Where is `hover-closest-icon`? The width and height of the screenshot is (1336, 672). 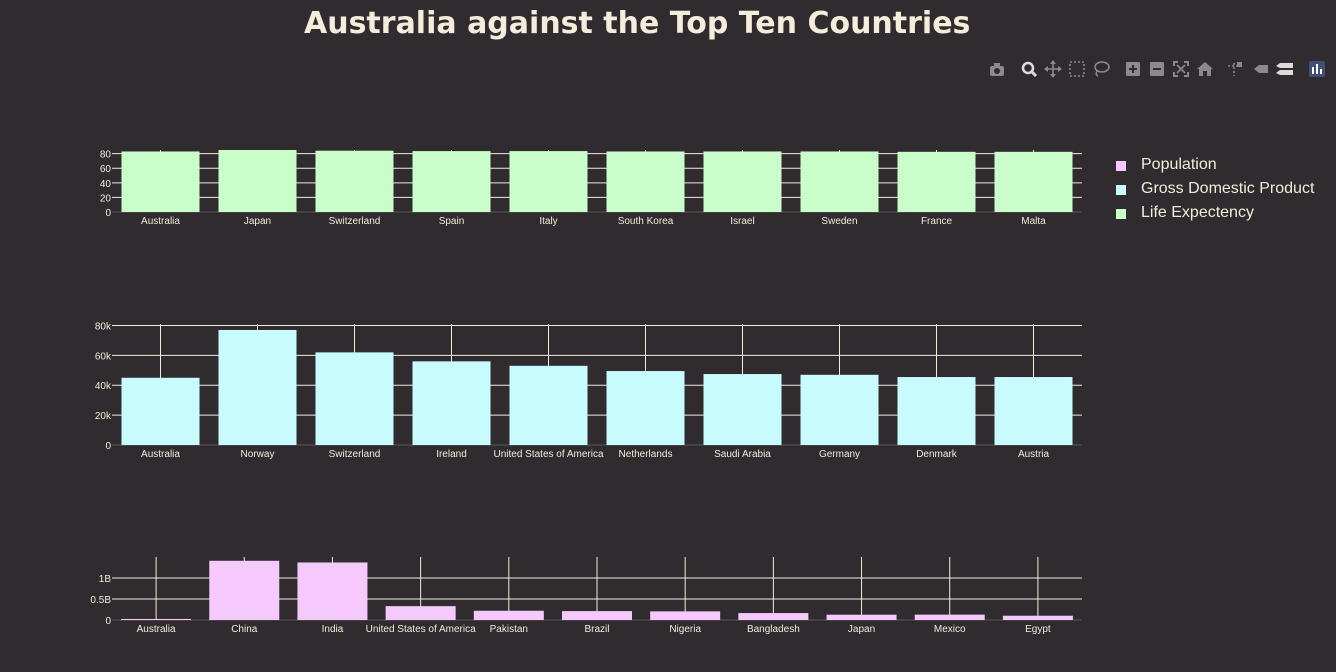 hover-closest-icon is located at coordinates (1261, 69).